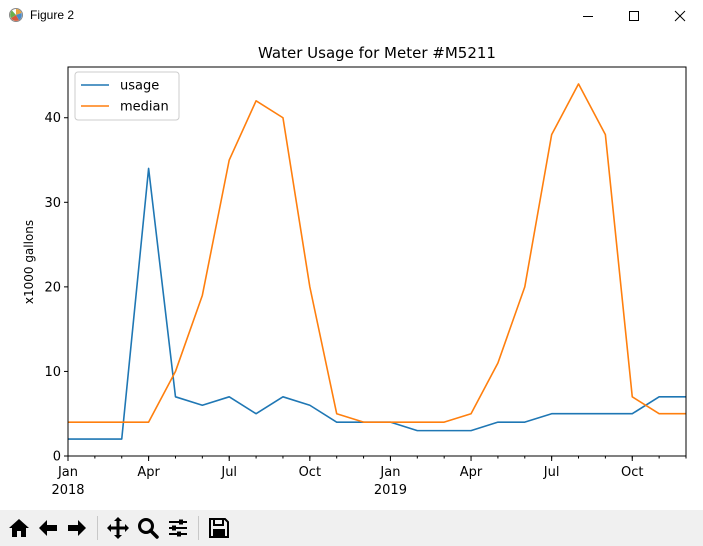  What do you see at coordinates (52, 372) in the screenshot?
I see `y-tick-label: 10` at bounding box center [52, 372].